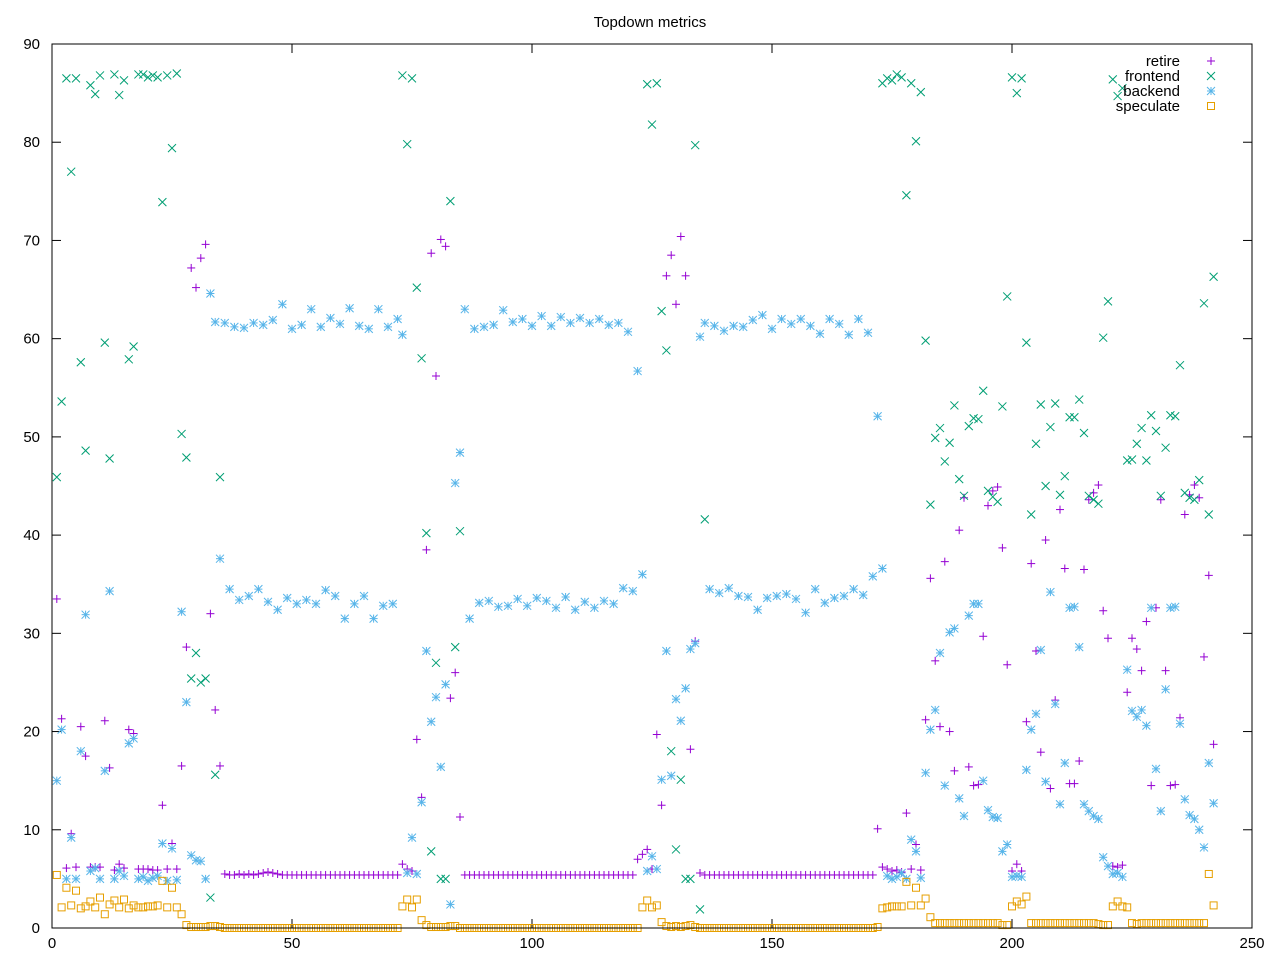 This screenshot has width=1280, height=960. I want to click on y-tick-label: 50, so click(31, 437).